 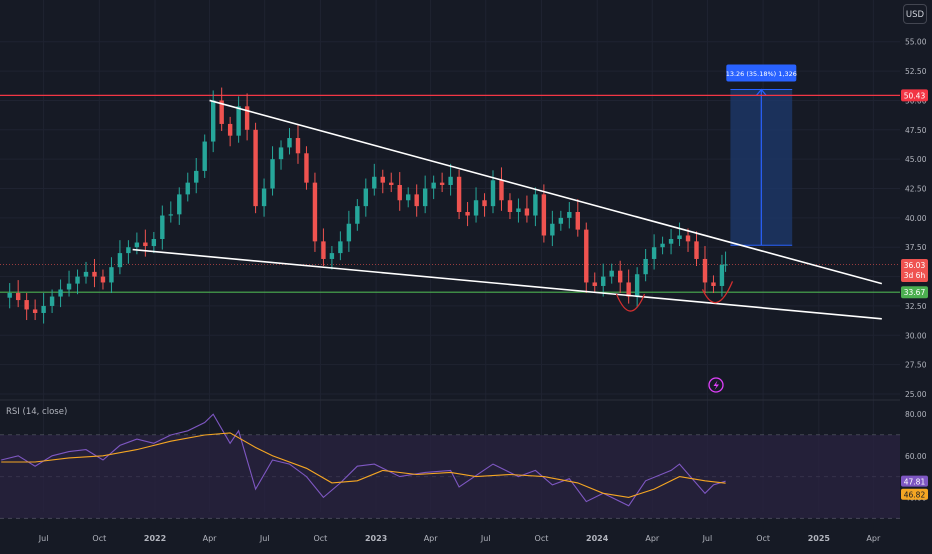 What do you see at coordinates (916, 306) in the screenshot?
I see `price-axis-label: 32.50` at bounding box center [916, 306].